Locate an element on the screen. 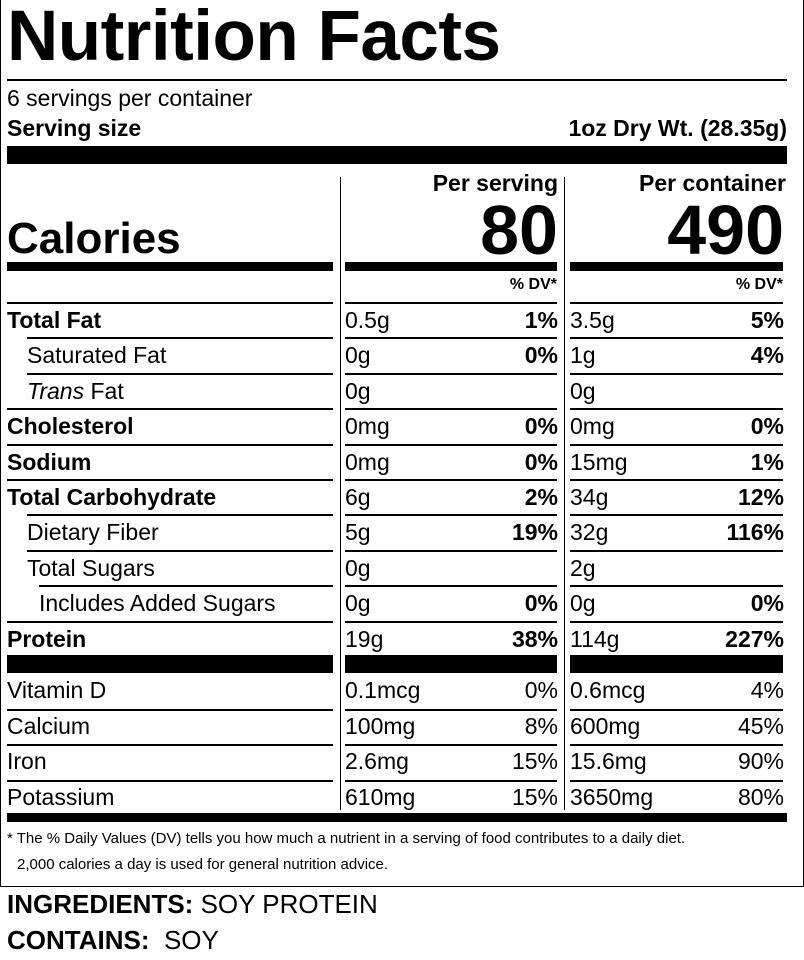 The image size is (804, 960). serving-amount: 5g is located at coordinates (358, 532).